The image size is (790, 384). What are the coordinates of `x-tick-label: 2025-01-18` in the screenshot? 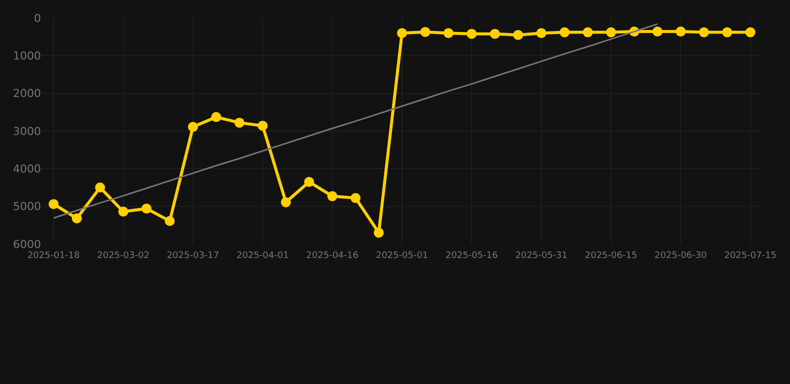 It's located at (53, 256).